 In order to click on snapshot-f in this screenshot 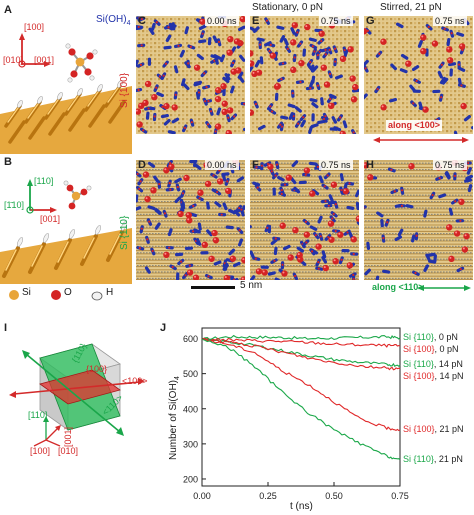, I will do `click(304, 220)`.